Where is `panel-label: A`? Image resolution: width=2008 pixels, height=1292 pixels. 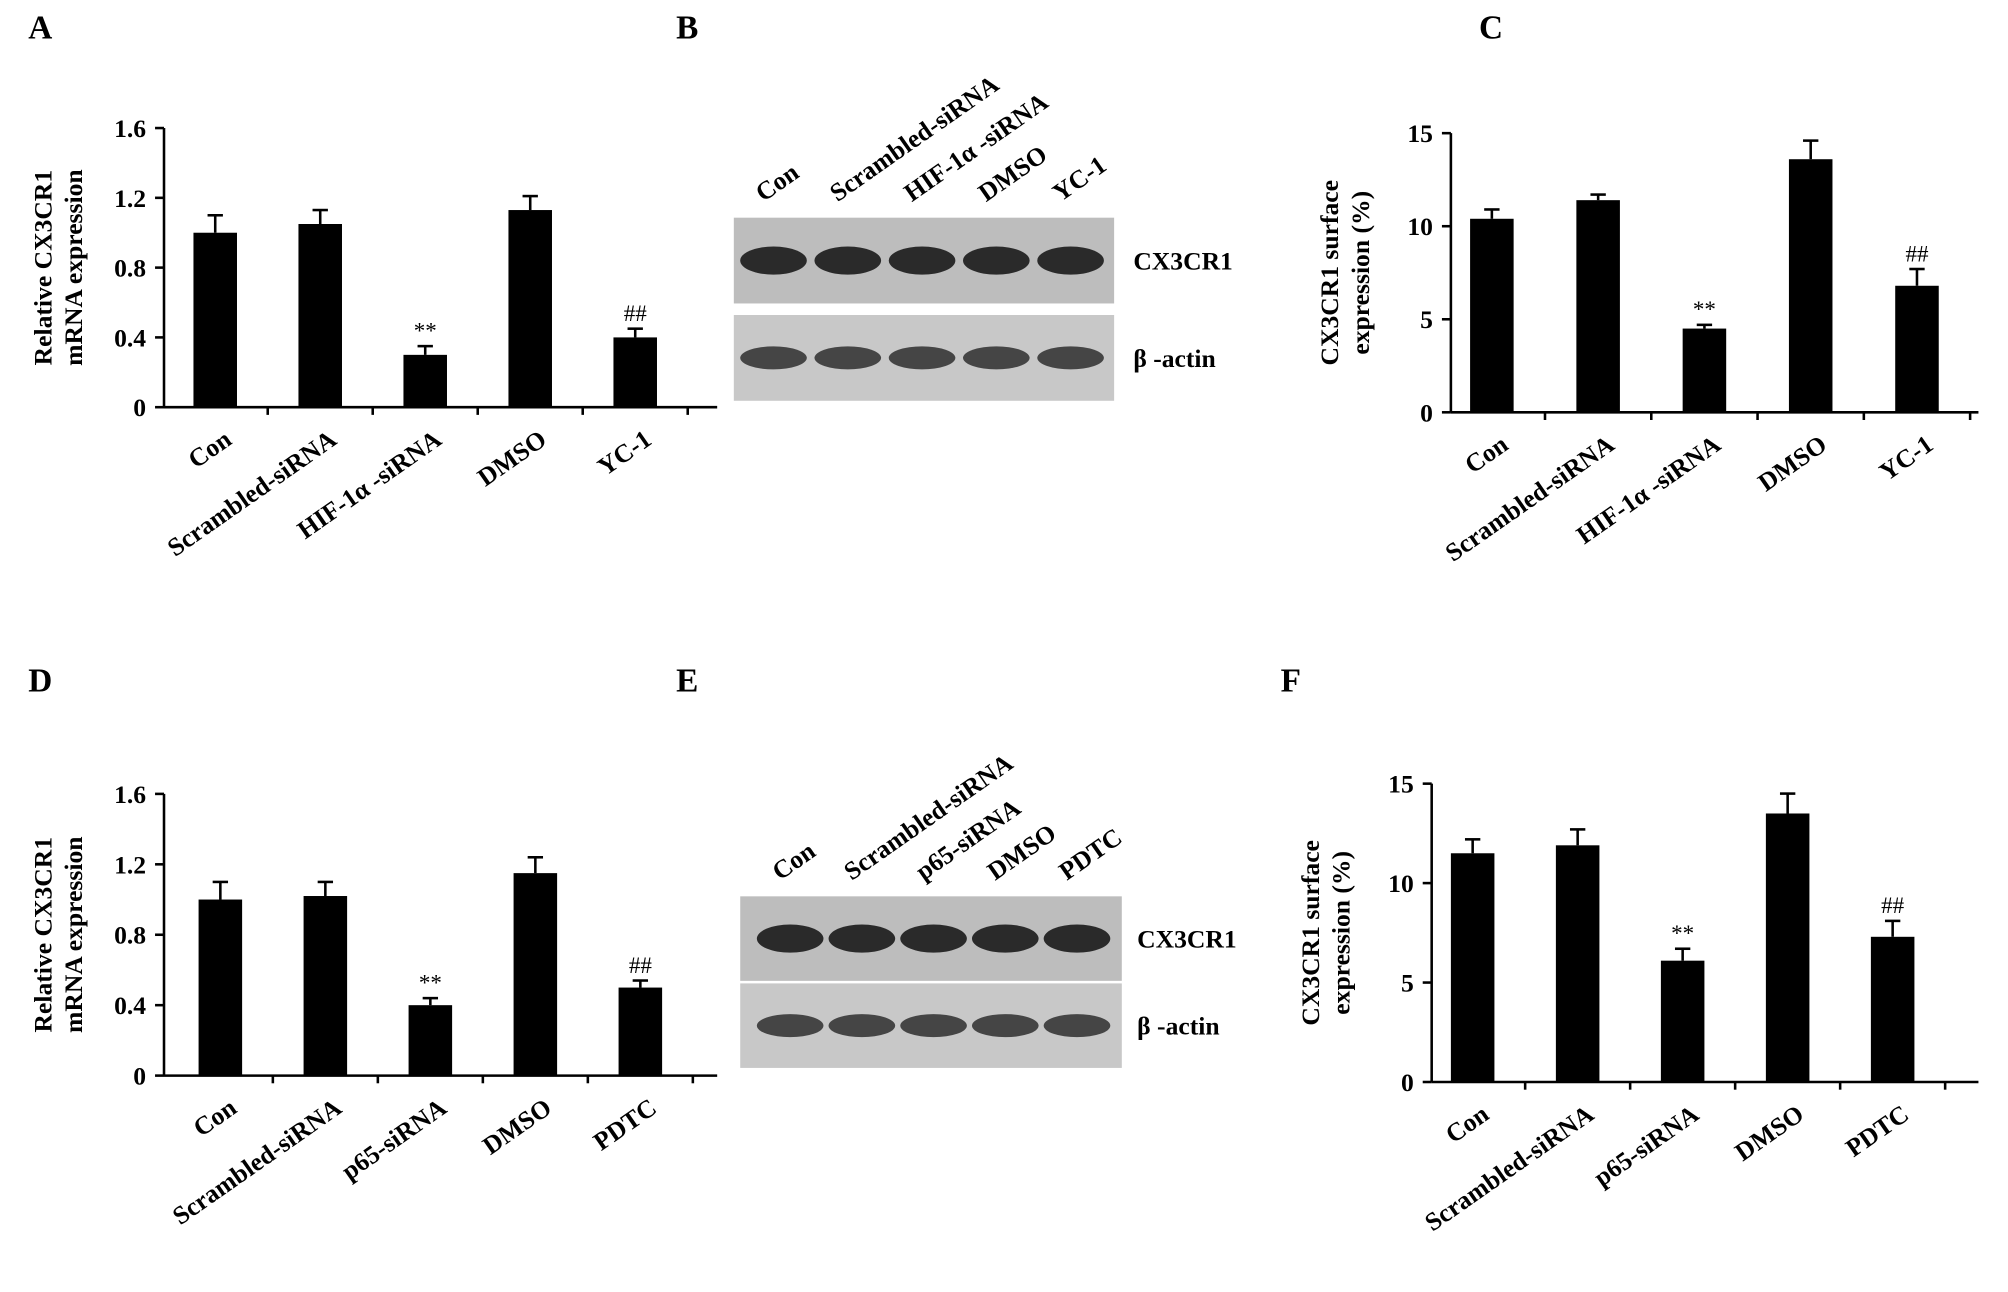
panel-label: A is located at coordinates (40, 27).